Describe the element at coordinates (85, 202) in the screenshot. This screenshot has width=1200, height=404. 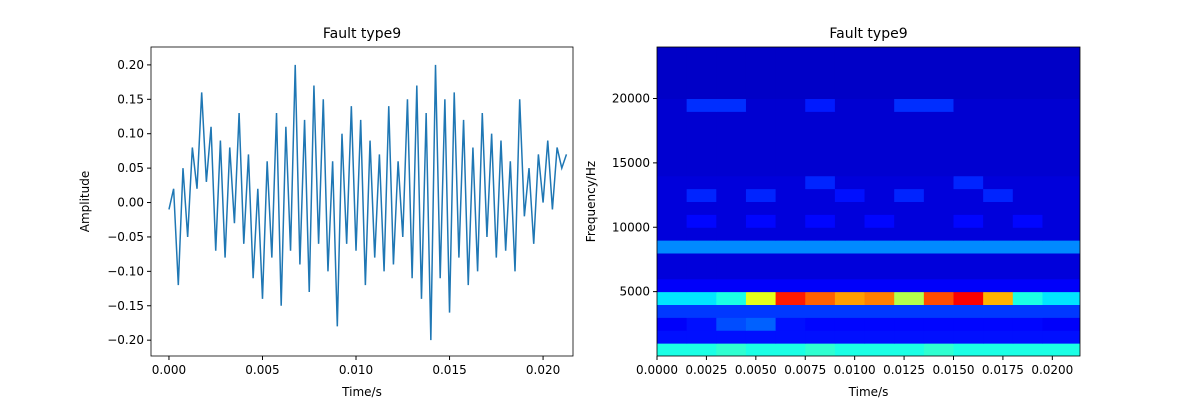
I see `y-axis-label: Amplitude` at that location.